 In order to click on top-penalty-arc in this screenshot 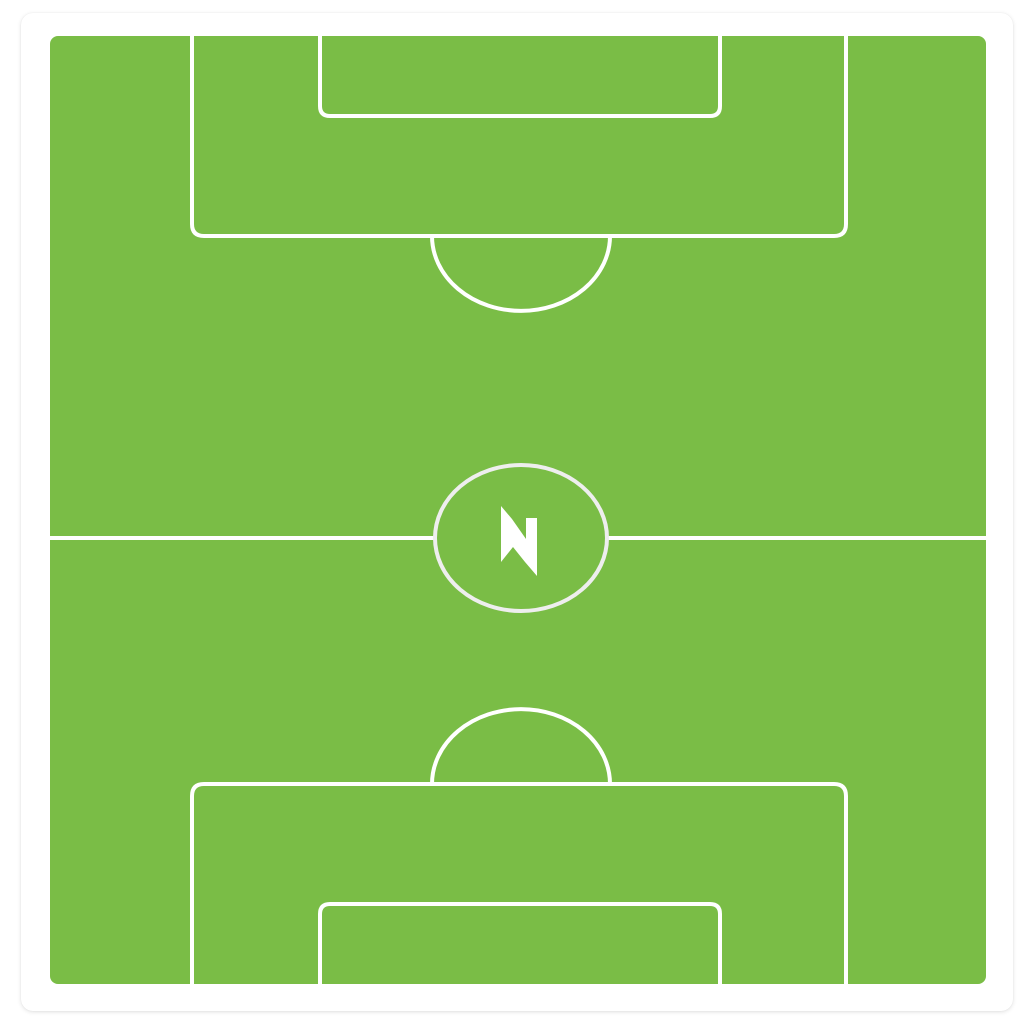, I will do `click(521, 274)`.